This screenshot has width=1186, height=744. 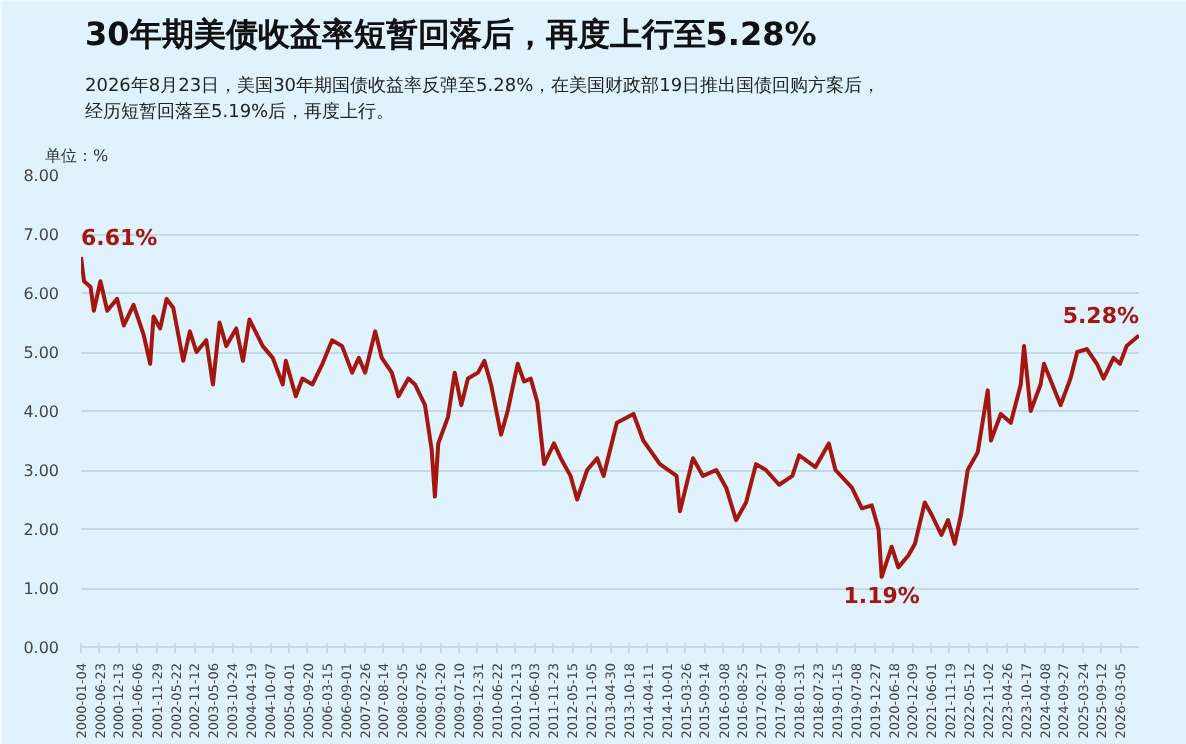 What do you see at coordinates (77, 156) in the screenshot?
I see `y-axis-title: 单位：%` at bounding box center [77, 156].